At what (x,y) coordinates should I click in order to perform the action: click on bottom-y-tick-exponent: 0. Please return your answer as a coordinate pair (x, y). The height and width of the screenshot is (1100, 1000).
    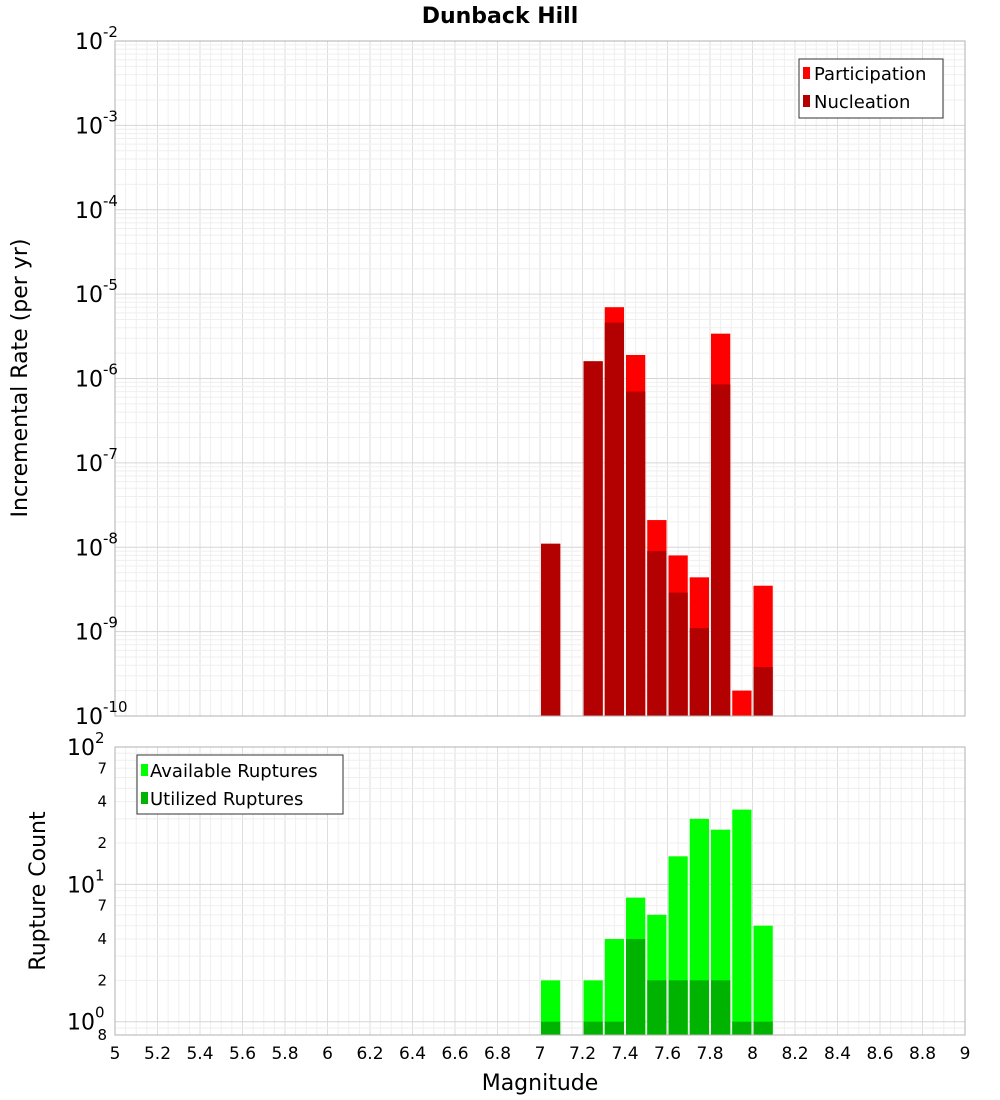
    Looking at the image, I should click on (100, 1013).